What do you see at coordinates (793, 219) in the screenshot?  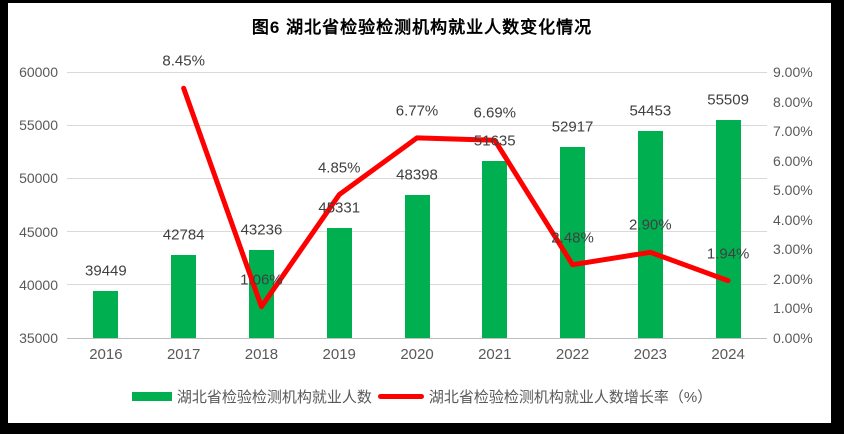 I see `secondary-axis-tick-label: 4.00%` at bounding box center [793, 219].